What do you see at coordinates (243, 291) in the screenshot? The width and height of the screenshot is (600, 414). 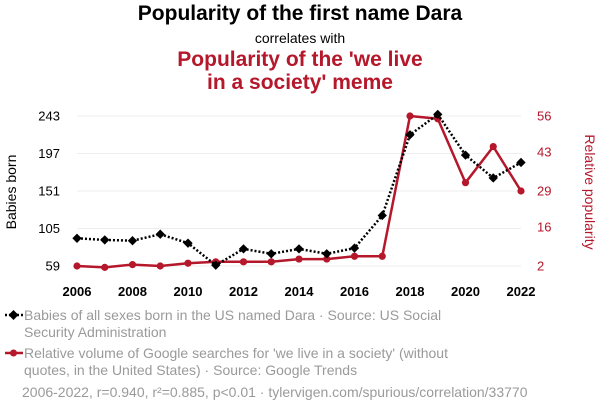 I see `x-tick-label: 2012` at bounding box center [243, 291].